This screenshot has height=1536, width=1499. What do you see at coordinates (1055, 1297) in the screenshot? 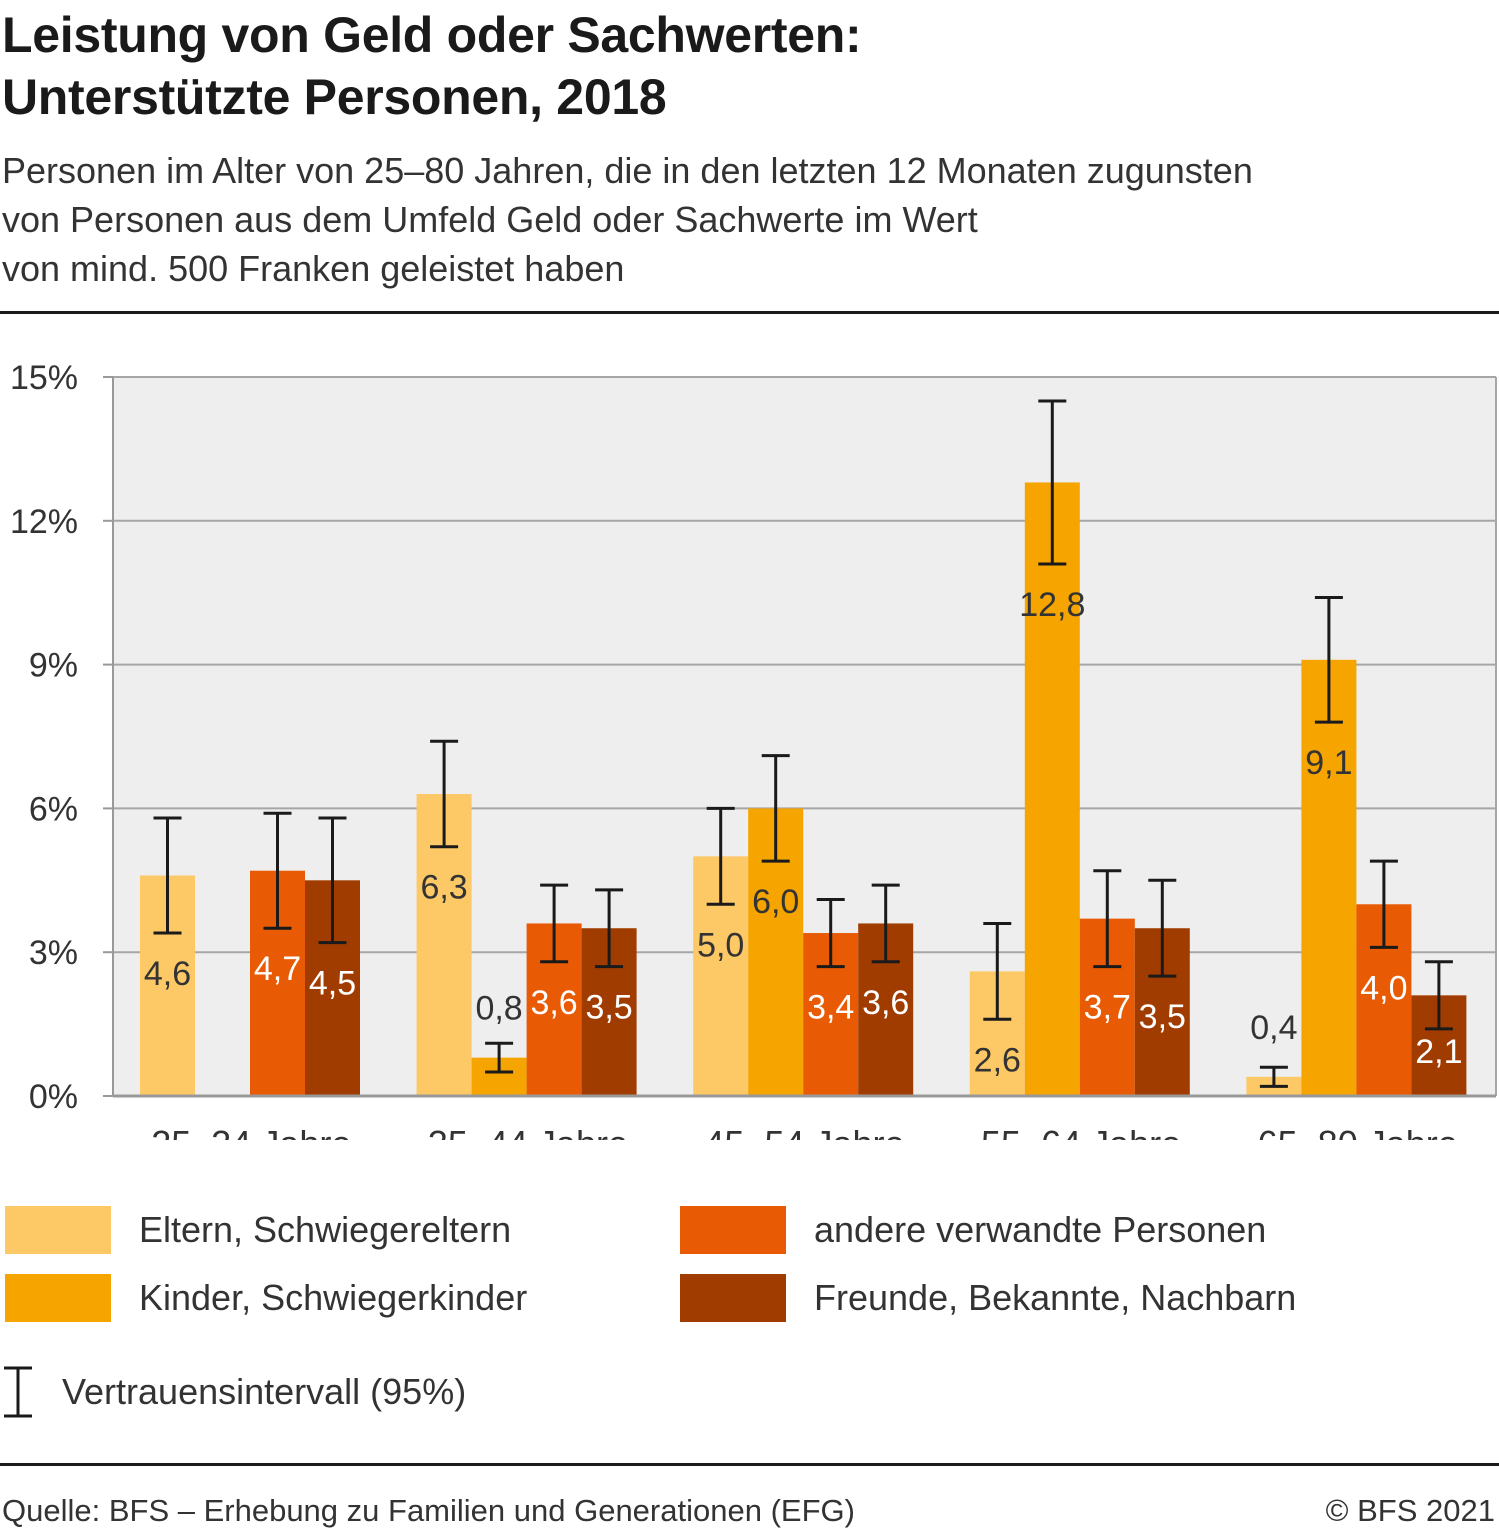
I see `legend-label-freunde: Freunde, Bekannte, Nachbarn` at bounding box center [1055, 1297].